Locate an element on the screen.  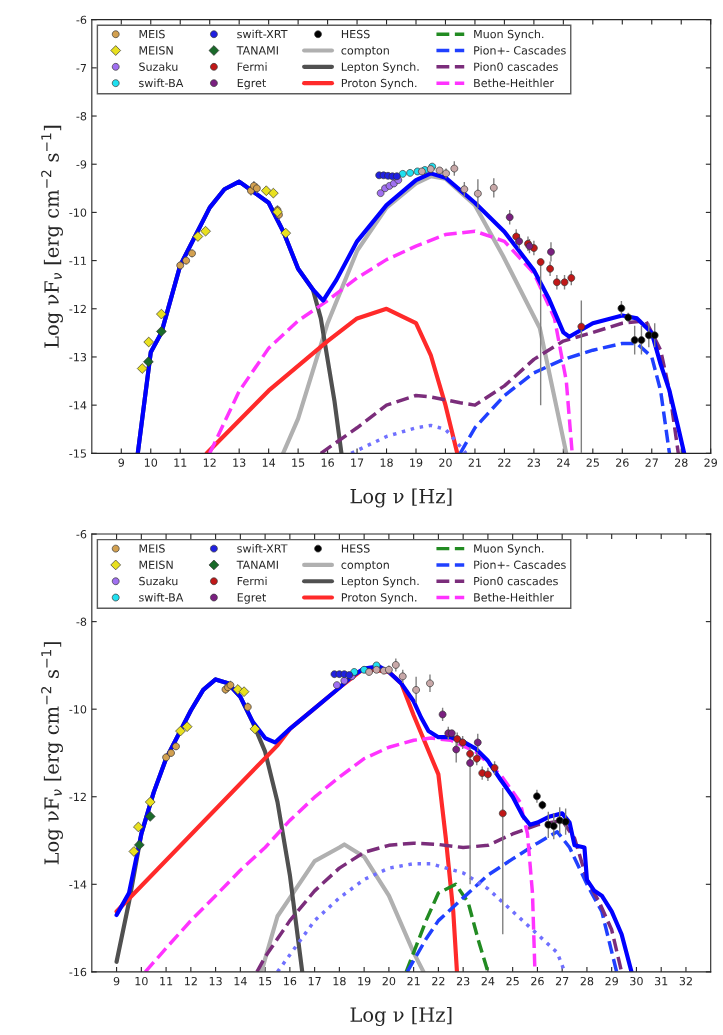
x-tick-label: 30 is located at coordinates (636, 981).